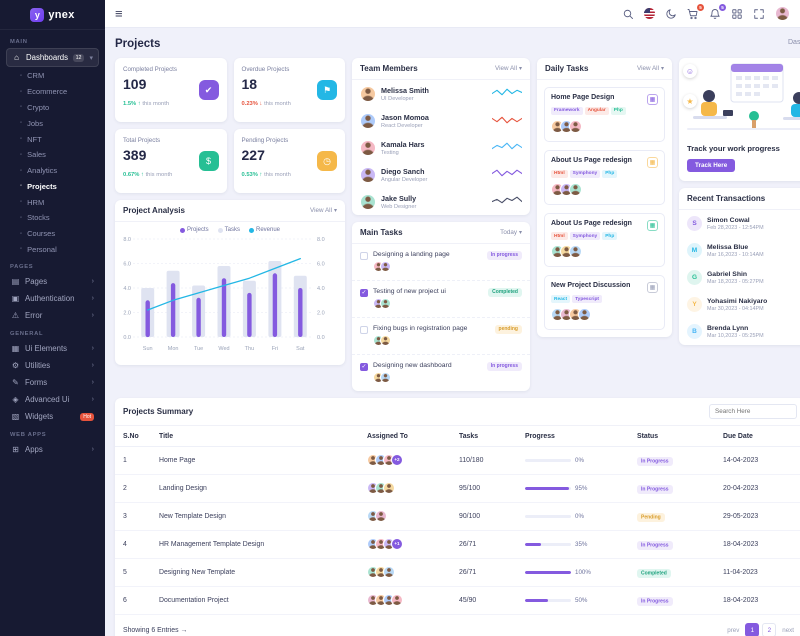 Image resolution: width=800 pixels, height=636 pixels. Describe the element at coordinates (323, 210) in the screenshot. I see `analysis-view-all-button: View All ▾` at that location.